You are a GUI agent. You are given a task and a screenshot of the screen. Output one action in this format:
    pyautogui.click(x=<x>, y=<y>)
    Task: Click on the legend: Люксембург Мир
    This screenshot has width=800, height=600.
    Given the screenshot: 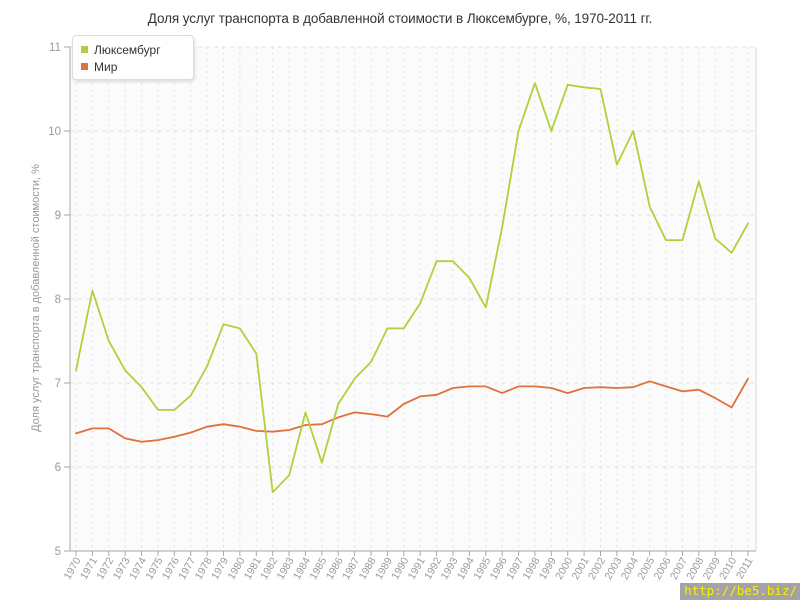 What is the action you would take?
    pyautogui.click(x=133, y=57)
    